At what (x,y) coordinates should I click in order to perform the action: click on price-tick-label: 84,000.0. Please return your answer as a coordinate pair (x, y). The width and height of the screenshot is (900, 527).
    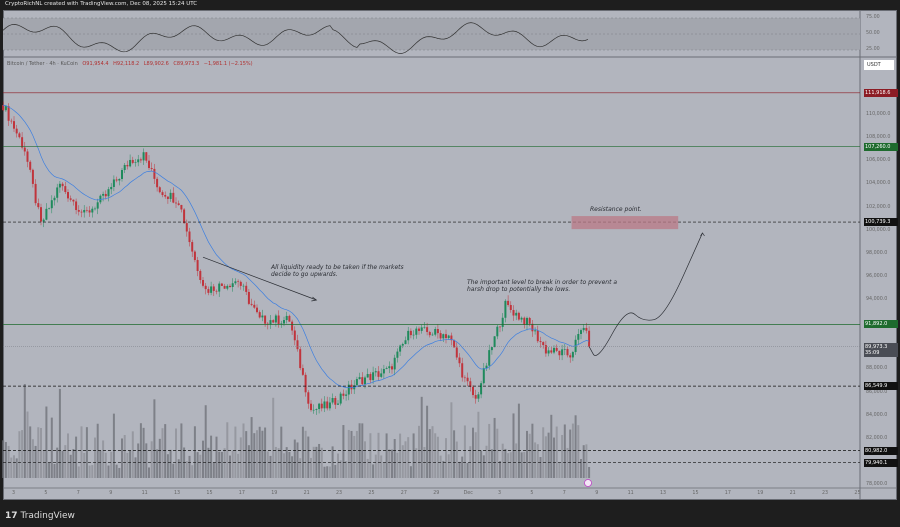
    Looking at the image, I should click on (877, 415).